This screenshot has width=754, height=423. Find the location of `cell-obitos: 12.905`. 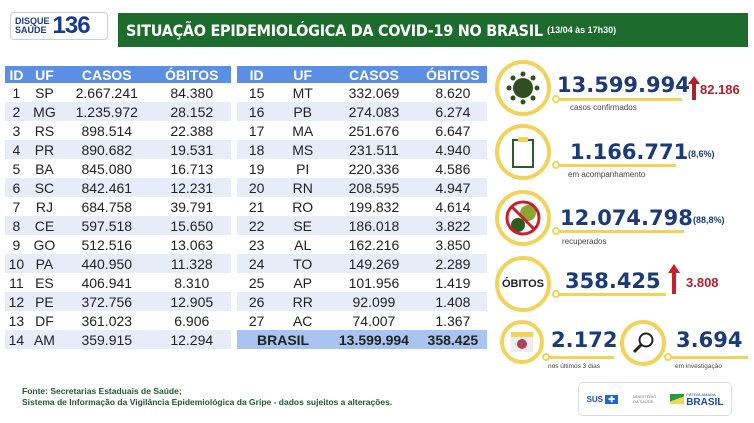

cell-obitos: 12.905 is located at coordinates (191, 301).